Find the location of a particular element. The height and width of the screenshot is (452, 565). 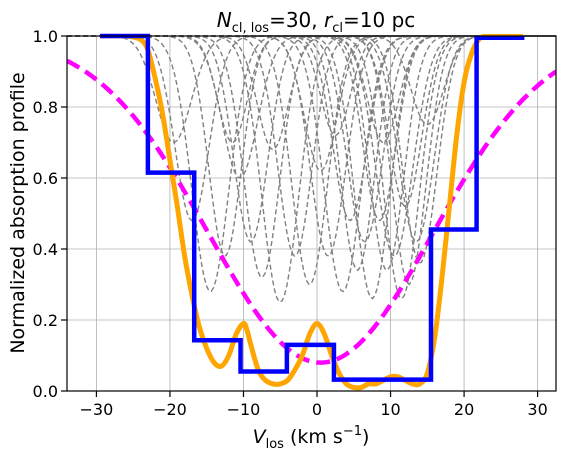

title-r-subscript: cl is located at coordinates (337, 28).